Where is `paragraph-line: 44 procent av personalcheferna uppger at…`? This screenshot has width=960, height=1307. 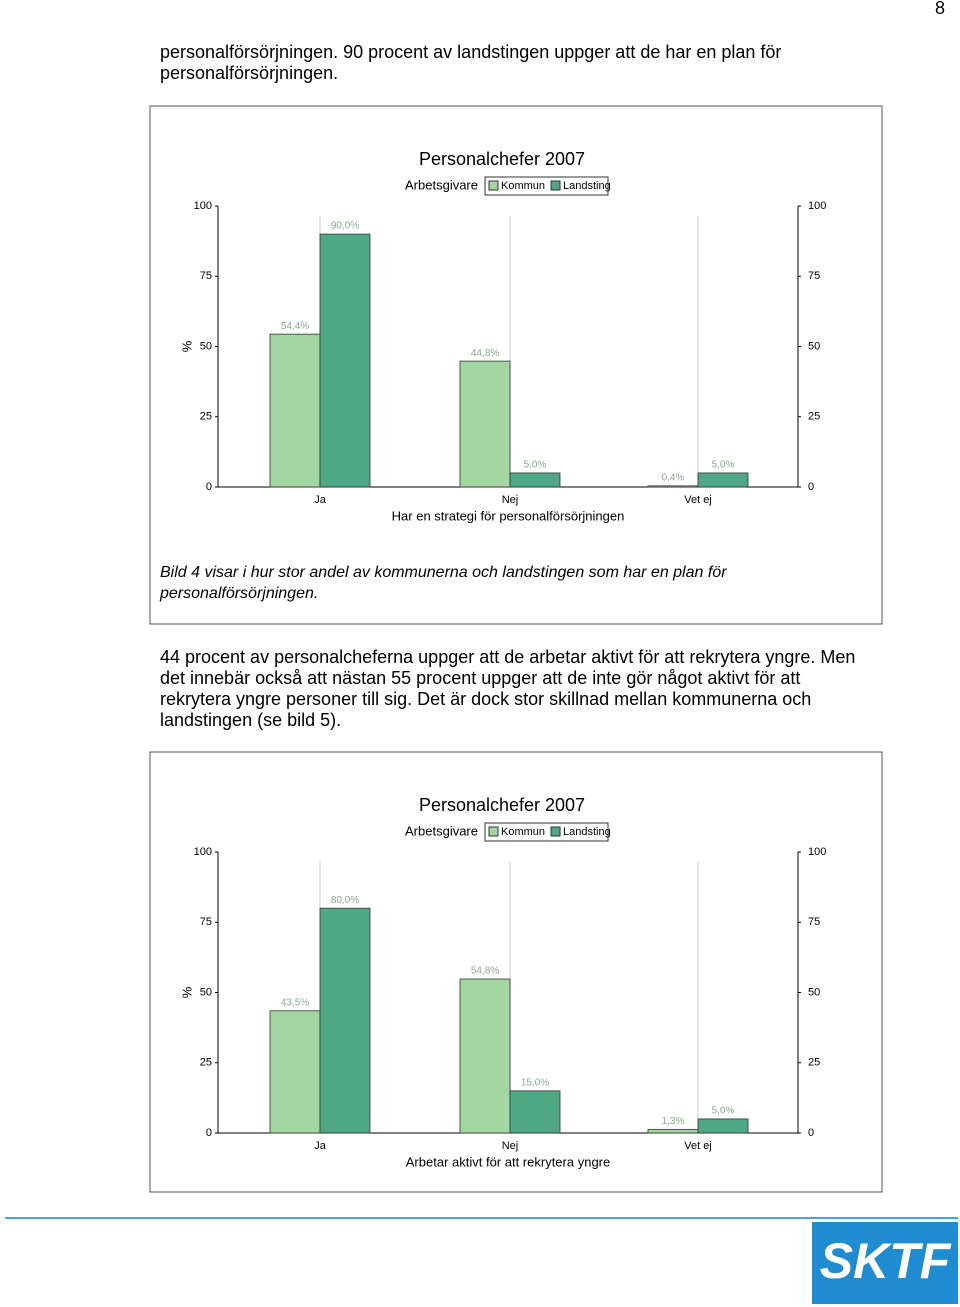 paragraph-line: 44 procent av personalcheferna uppger at… is located at coordinates (507, 657).